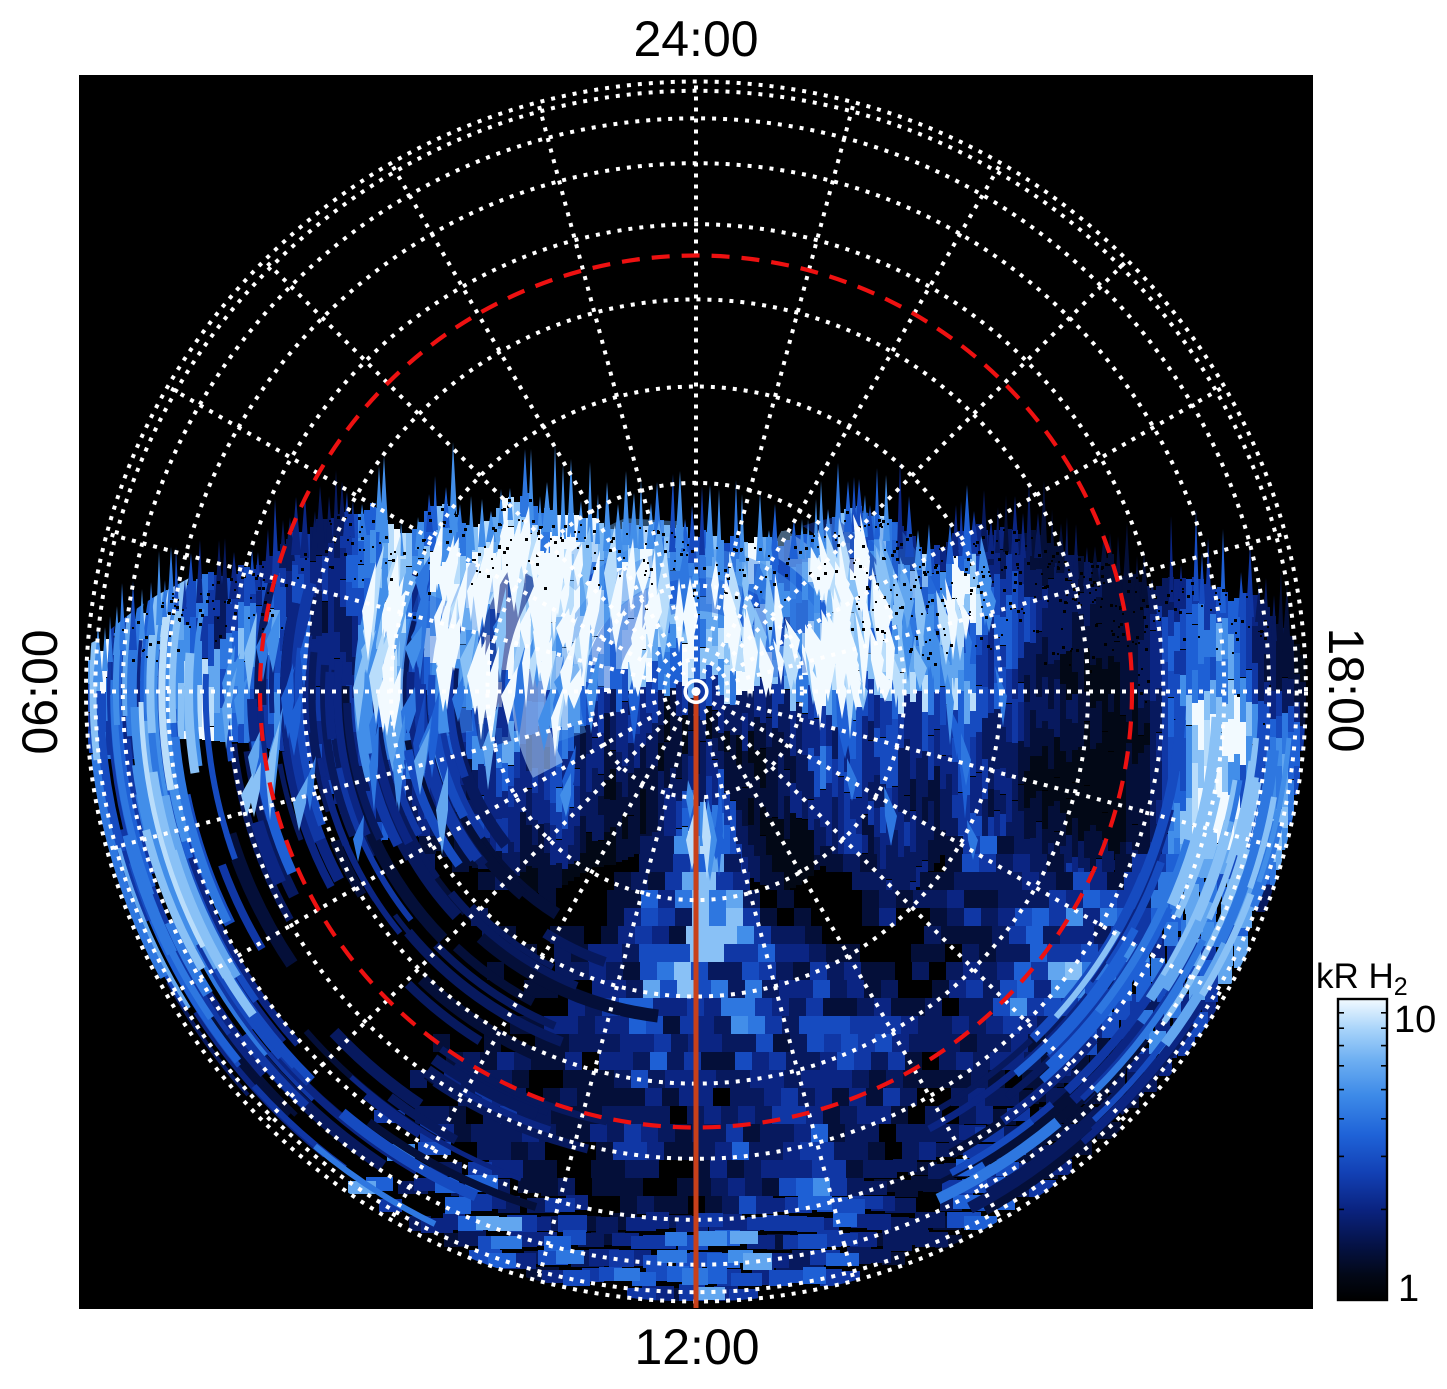 This screenshot has width=1447, height=1389. What do you see at coordinates (1415, 1020) in the screenshot?
I see `svg-text: 10` at bounding box center [1415, 1020].